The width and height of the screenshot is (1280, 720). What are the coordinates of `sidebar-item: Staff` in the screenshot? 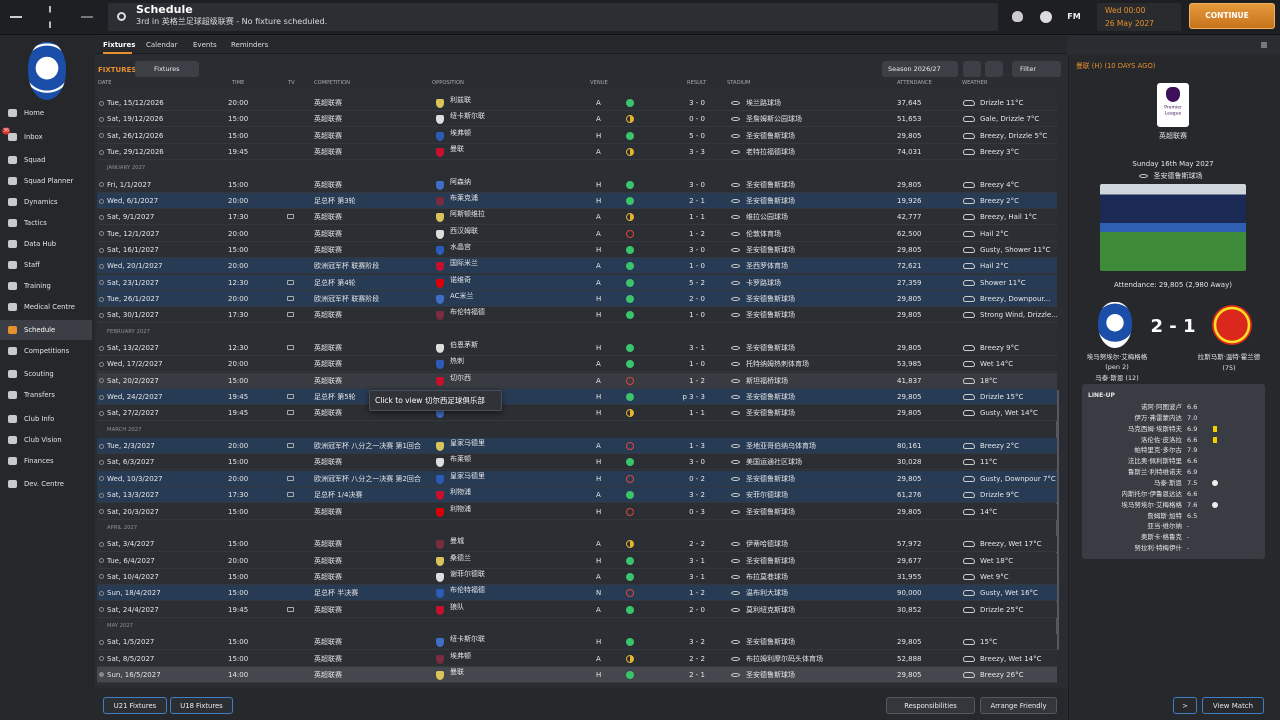 It's located at (32, 265).